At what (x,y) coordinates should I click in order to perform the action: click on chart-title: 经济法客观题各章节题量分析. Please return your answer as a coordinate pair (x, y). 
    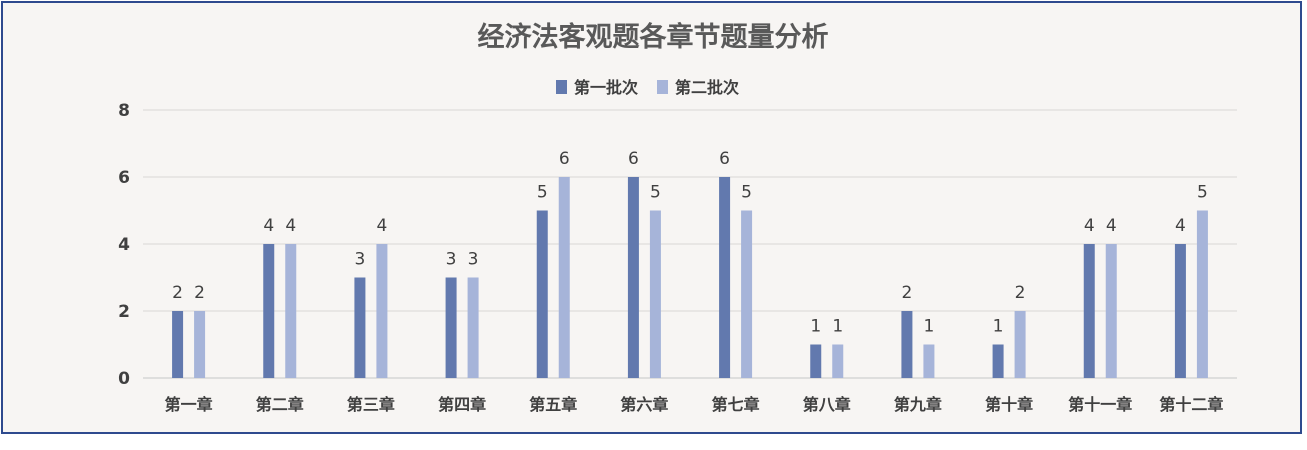
    Looking at the image, I should click on (653, 37).